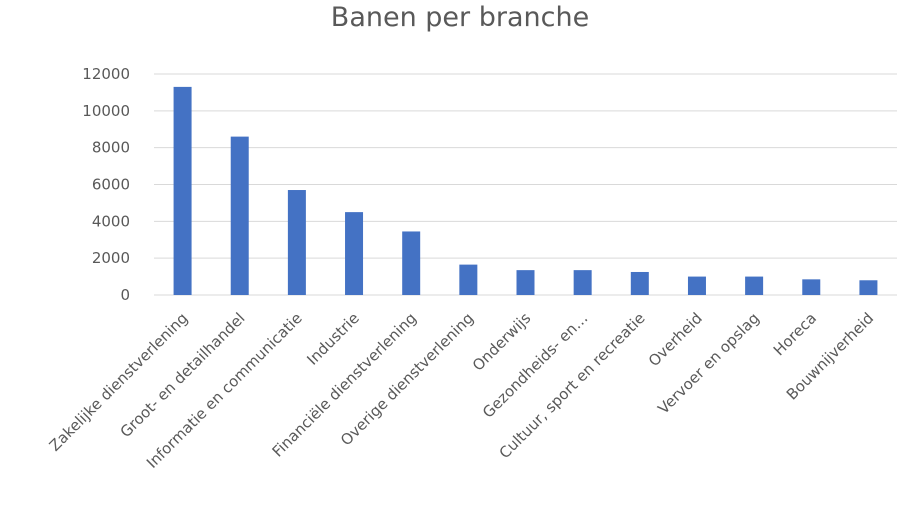  Describe the element at coordinates (795, 334) in the screenshot. I see `x-tick-label: Horeca` at that location.